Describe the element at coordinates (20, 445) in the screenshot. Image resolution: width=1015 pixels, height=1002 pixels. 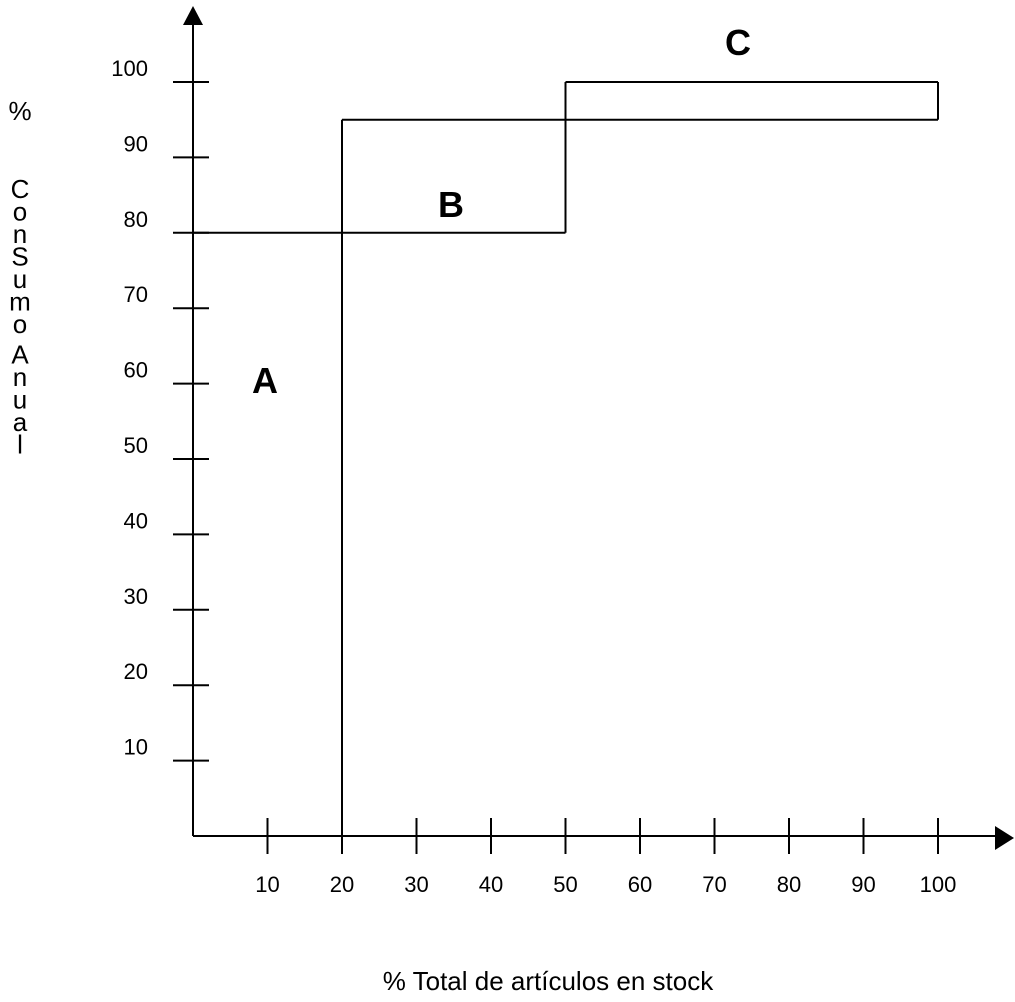
I see `y-axis-title-char: l` at that location.